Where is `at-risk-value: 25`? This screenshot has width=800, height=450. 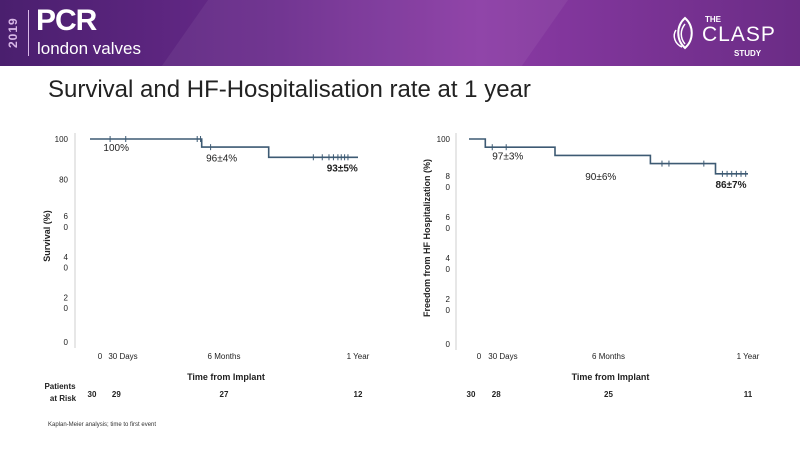 at-risk-value: 25 is located at coordinates (608, 394).